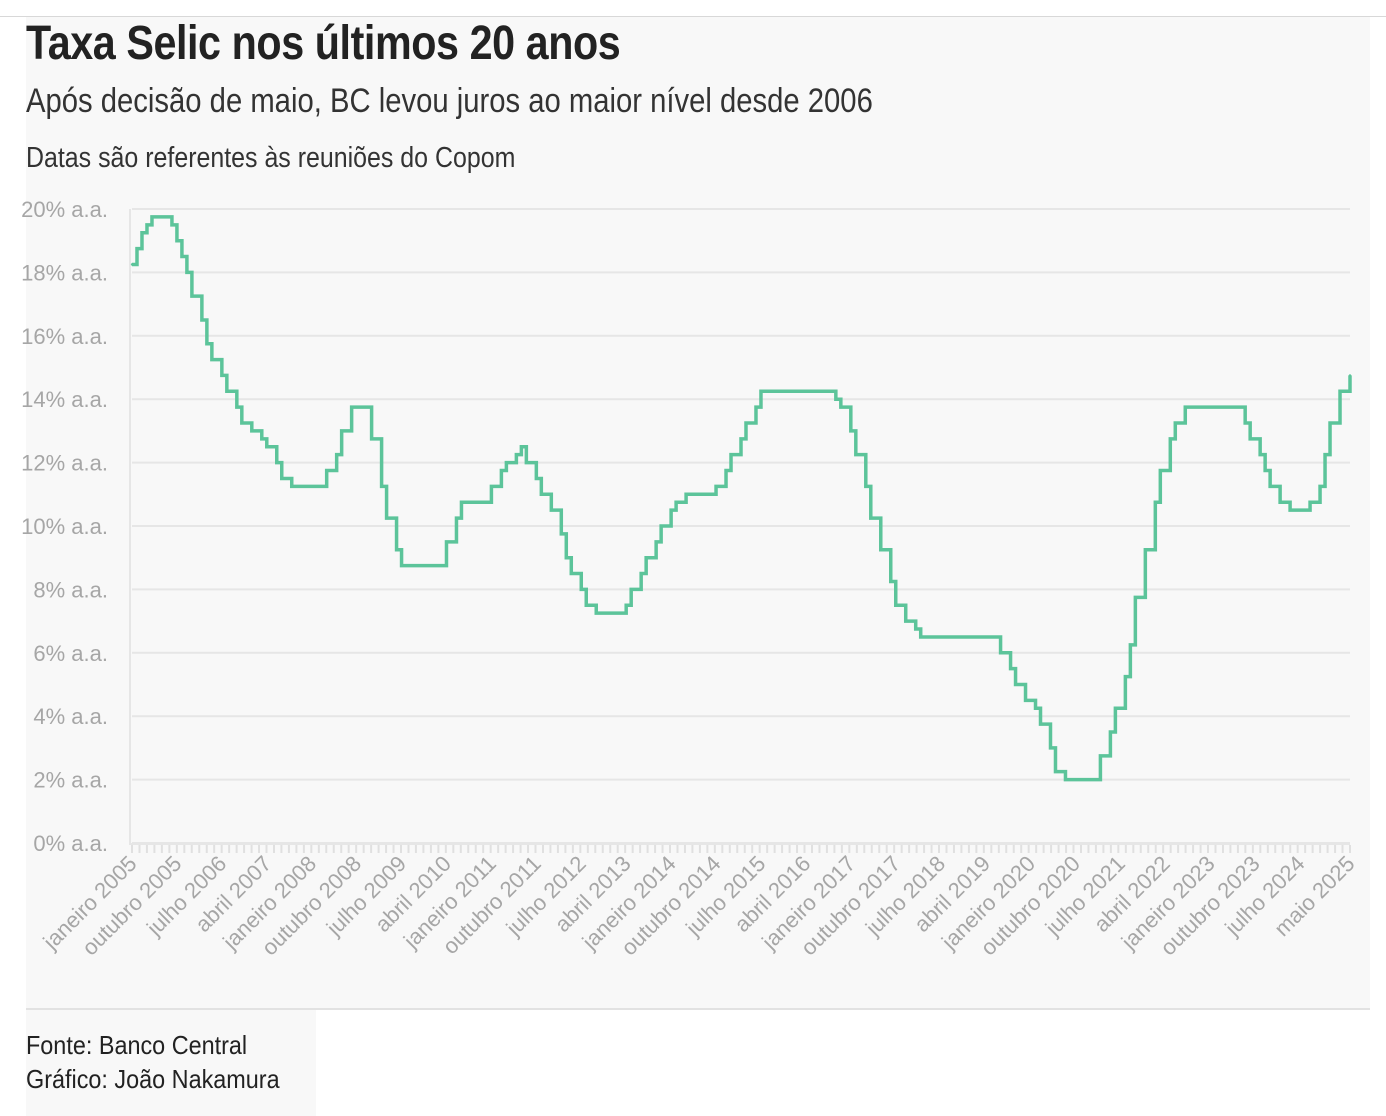 The height and width of the screenshot is (1116, 1386). Describe the element at coordinates (64, 272) in the screenshot. I see `y-tick-label: 18% a.a.` at that location.